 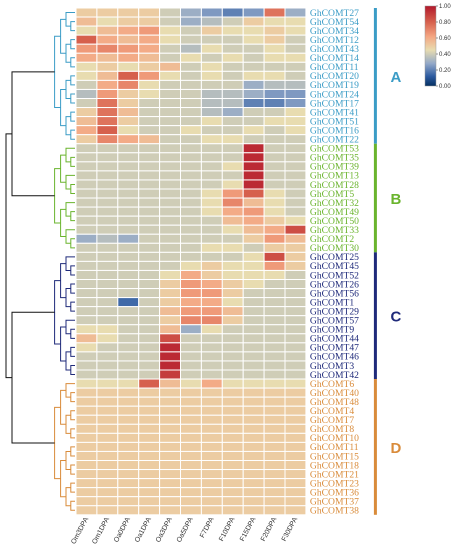 I want to click on colorbar-tick-label: 0.20, so click(x=445, y=71).